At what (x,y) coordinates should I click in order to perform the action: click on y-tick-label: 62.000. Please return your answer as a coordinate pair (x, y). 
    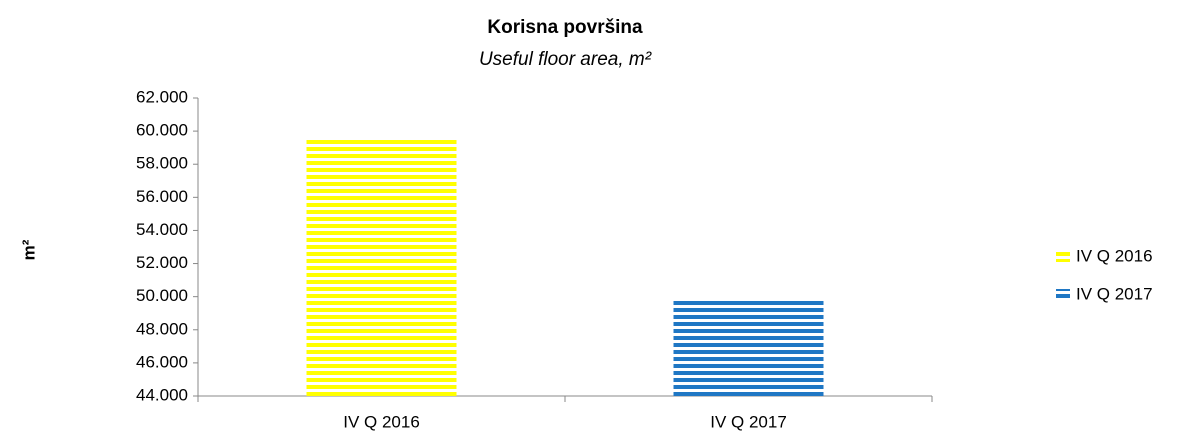
    Looking at the image, I should click on (162, 96).